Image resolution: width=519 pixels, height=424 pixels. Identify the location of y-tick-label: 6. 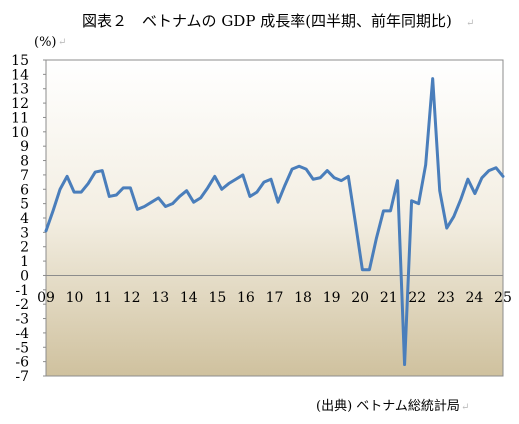
(24, 190).